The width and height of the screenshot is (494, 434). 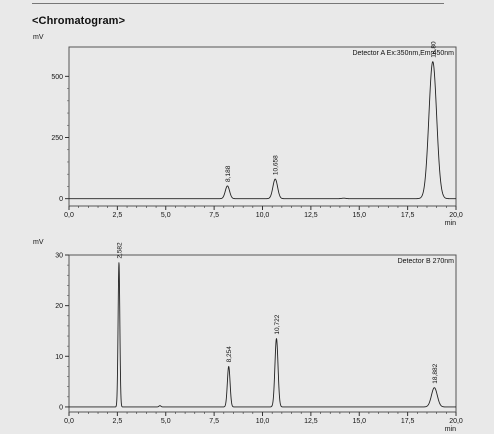 I want to click on chart1-y-tick-label: 250, so click(x=57, y=138).